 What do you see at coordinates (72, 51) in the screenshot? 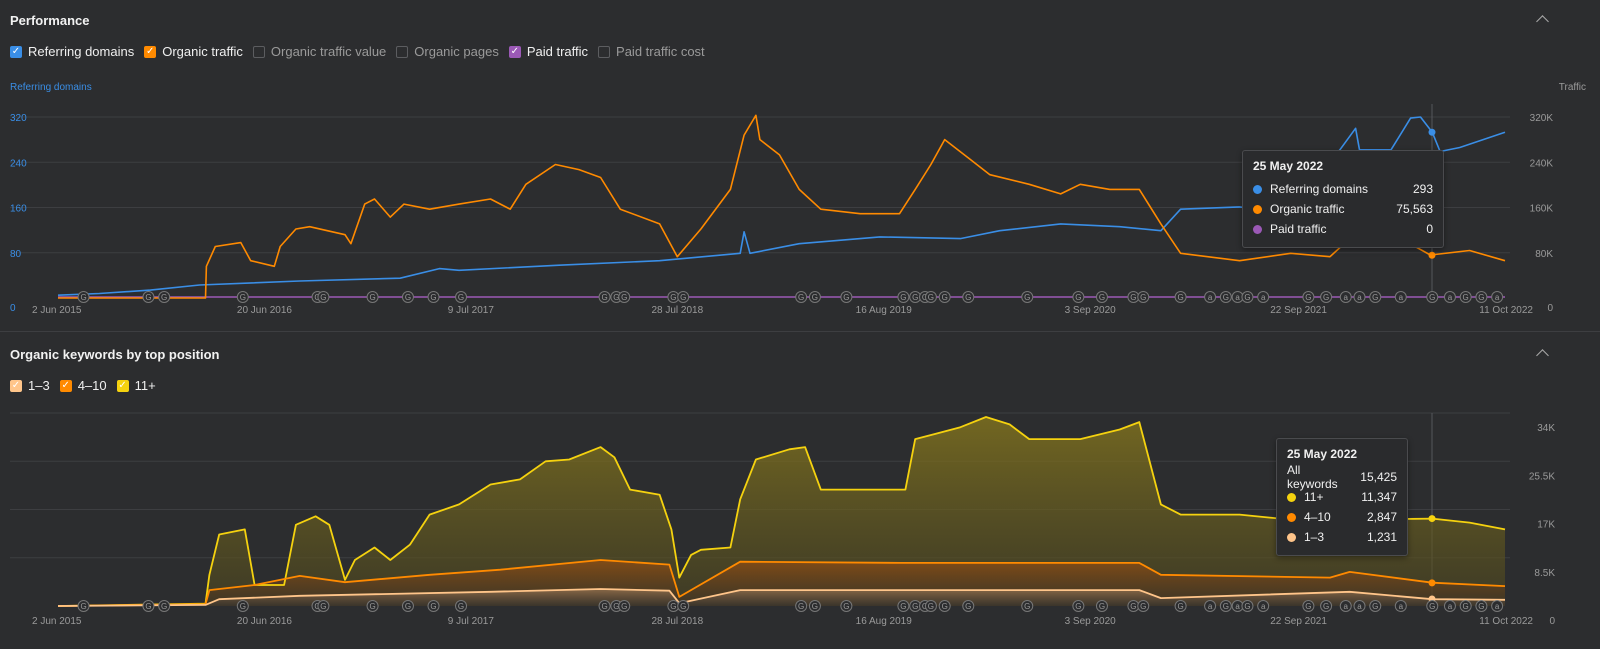
I see `legend-checkbox-referring-domains: ✓ Referring domains` at bounding box center [72, 51].